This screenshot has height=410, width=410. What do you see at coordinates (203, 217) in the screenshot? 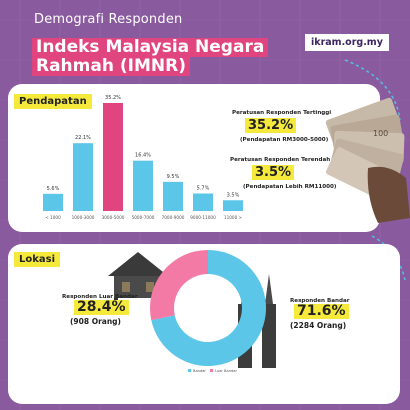
I see `x-tick-label: 9000-11000` at bounding box center [203, 217].